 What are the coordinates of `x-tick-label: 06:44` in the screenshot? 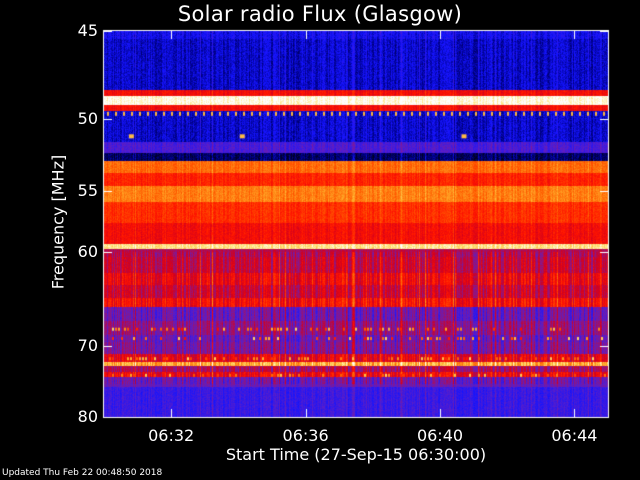 It's located at (574, 435).